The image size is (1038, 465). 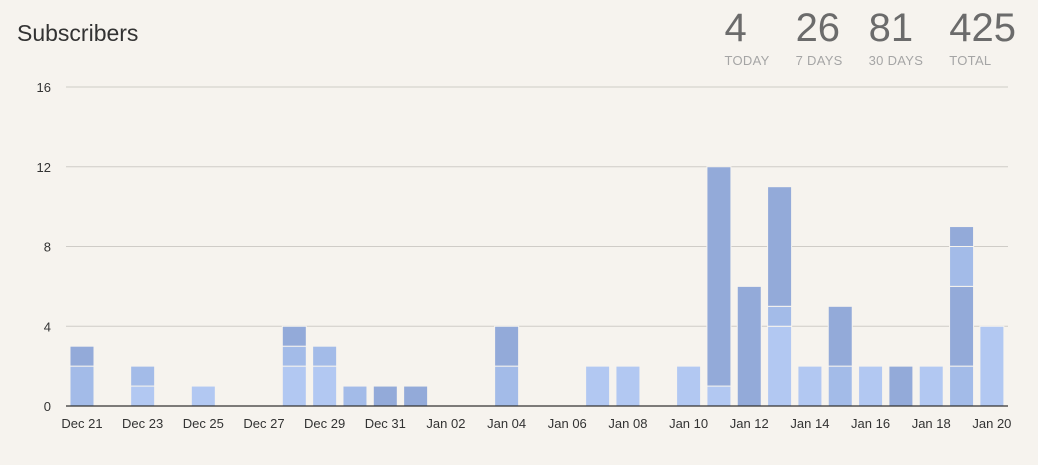 I want to click on y-tick-label: 0, so click(x=47, y=406).